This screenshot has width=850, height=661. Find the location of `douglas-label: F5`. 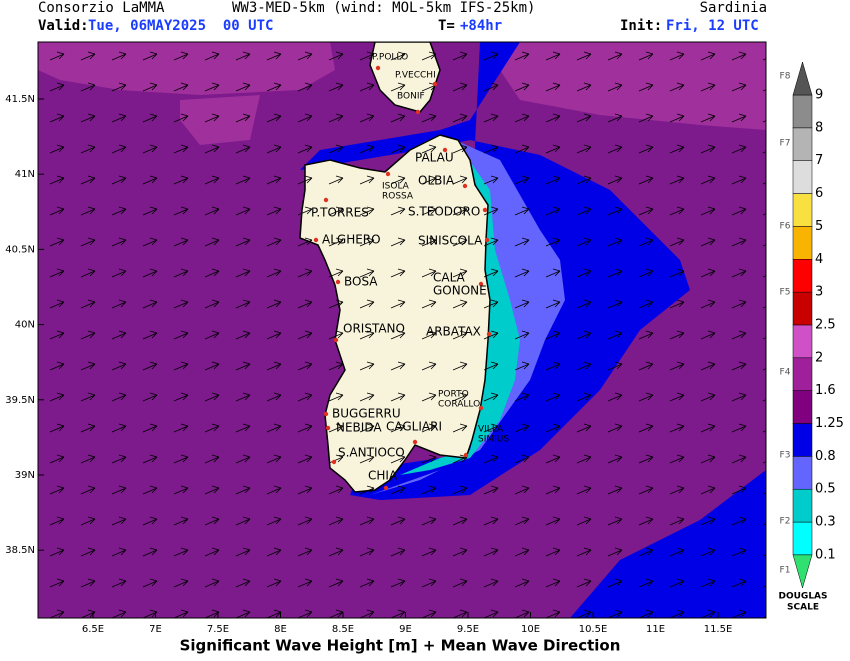

douglas-label: F5 is located at coordinates (785, 293).